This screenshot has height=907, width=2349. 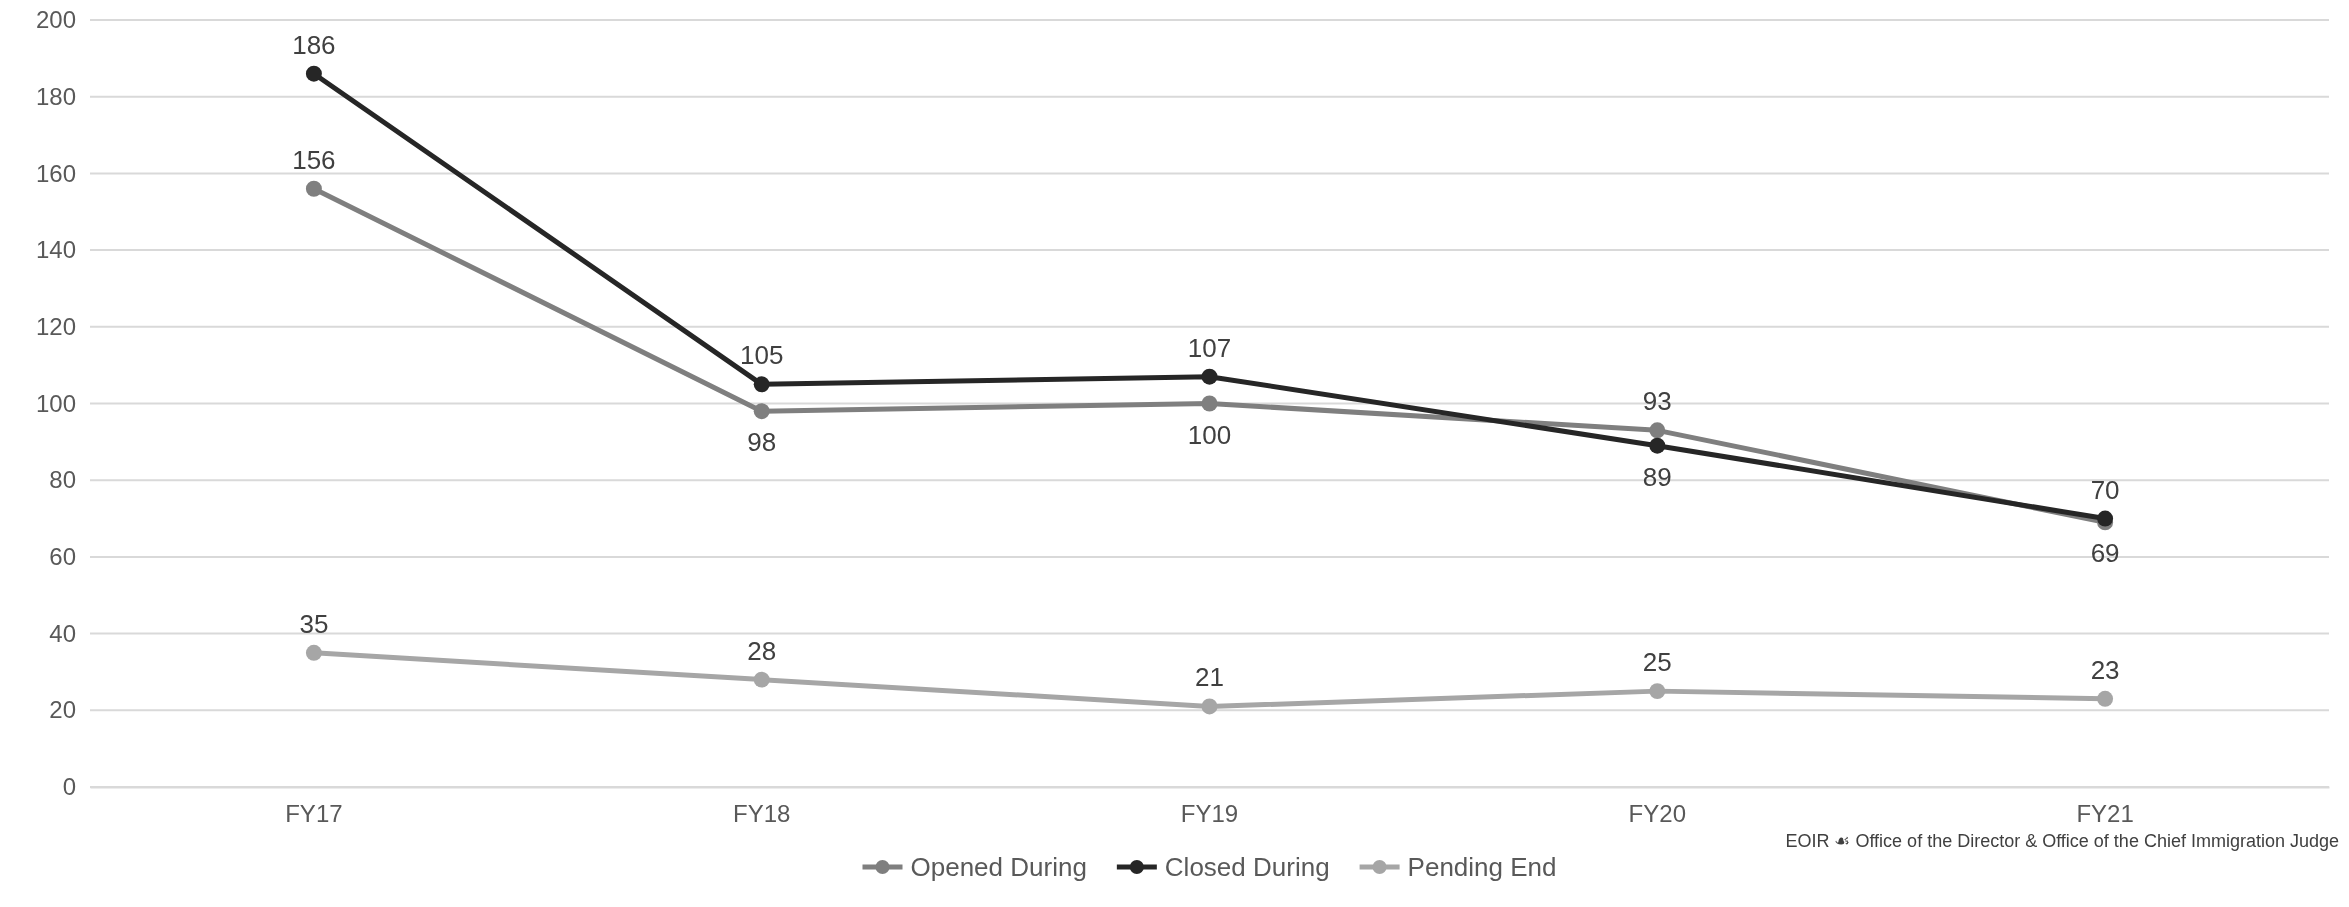 What do you see at coordinates (998, 867) in the screenshot?
I see `legend-label: Opened During` at bounding box center [998, 867].